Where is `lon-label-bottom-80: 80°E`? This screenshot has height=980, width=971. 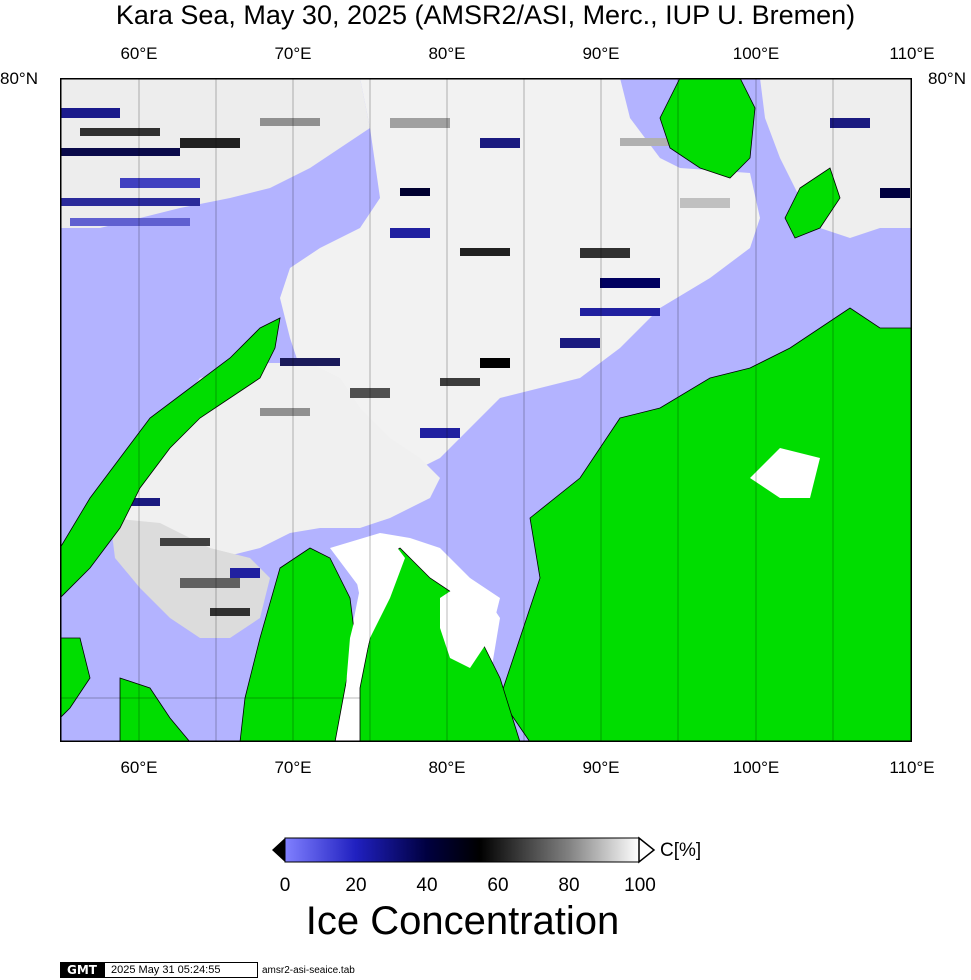 lon-label-bottom-80: 80°E is located at coordinates (447, 767).